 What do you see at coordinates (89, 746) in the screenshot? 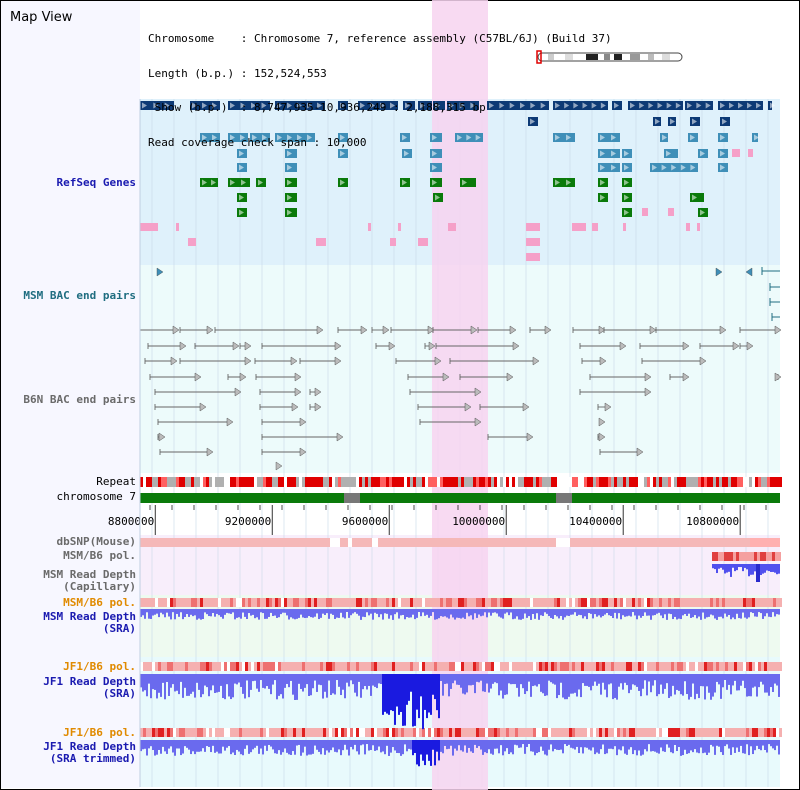
I see `track-label-jf1-depth-trim-1: JF1 Read Depth` at bounding box center [89, 746].